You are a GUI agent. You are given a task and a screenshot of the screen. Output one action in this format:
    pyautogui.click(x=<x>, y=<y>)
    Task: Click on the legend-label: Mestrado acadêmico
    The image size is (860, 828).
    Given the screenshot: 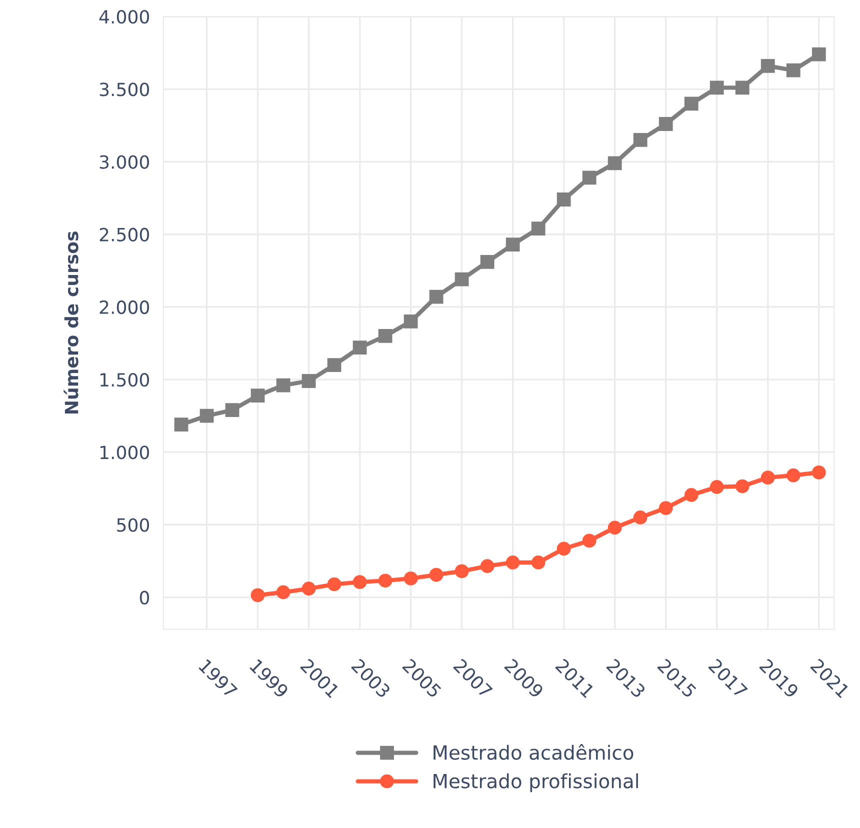 What is the action you would take?
    pyautogui.click(x=534, y=752)
    